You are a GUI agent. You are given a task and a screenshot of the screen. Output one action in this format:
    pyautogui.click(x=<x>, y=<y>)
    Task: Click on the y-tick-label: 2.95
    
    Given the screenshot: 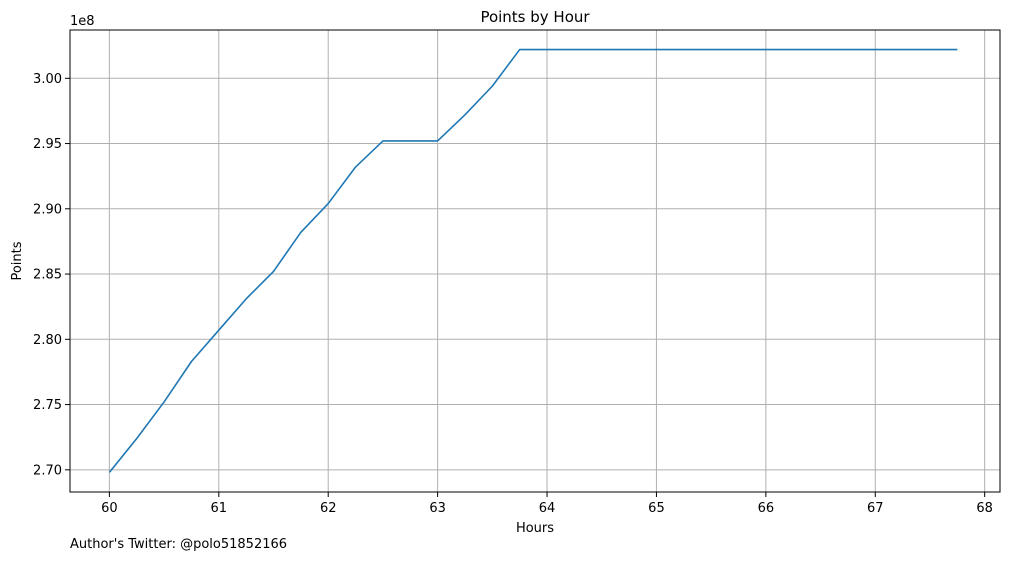 What is the action you would take?
    pyautogui.click(x=47, y=144)
    